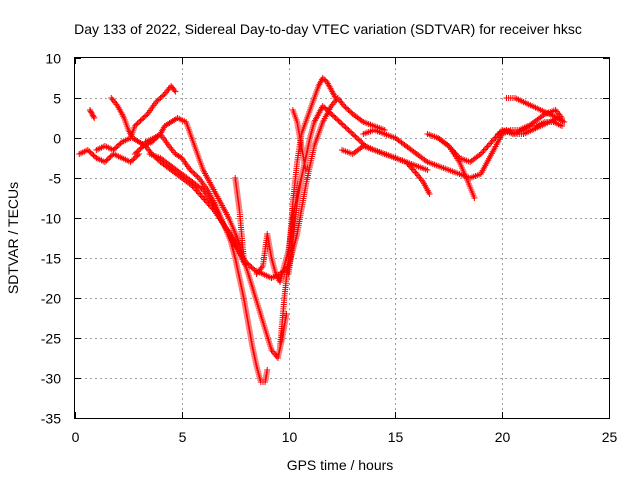 Image resolution: width=640 pixels, height=480 pixels. Describe the element at coordinates (55, 179) in the screenshot. I see `y-tick-label: -5` at that location.